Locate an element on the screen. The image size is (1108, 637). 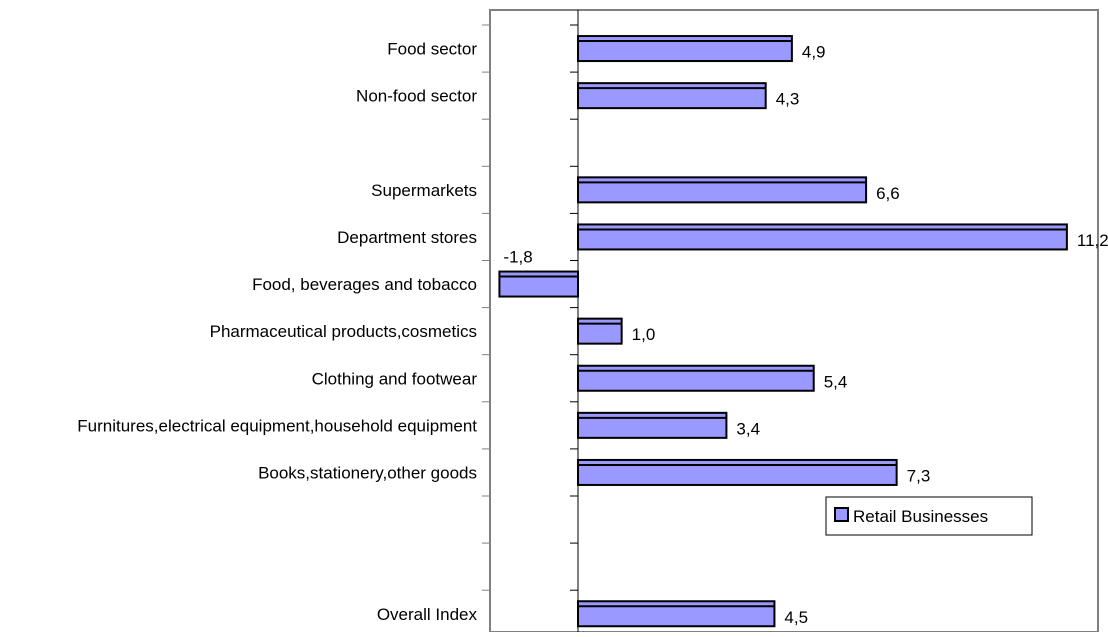
category-label: Overall Index is located at coordinates (427, 614).